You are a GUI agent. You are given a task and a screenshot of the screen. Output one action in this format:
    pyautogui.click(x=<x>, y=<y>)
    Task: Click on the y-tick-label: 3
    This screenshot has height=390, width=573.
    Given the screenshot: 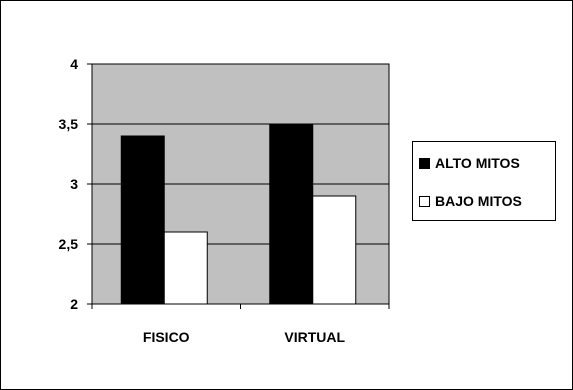 What is the action you would take?
    pyautogui.click(x=74, y=184)
    